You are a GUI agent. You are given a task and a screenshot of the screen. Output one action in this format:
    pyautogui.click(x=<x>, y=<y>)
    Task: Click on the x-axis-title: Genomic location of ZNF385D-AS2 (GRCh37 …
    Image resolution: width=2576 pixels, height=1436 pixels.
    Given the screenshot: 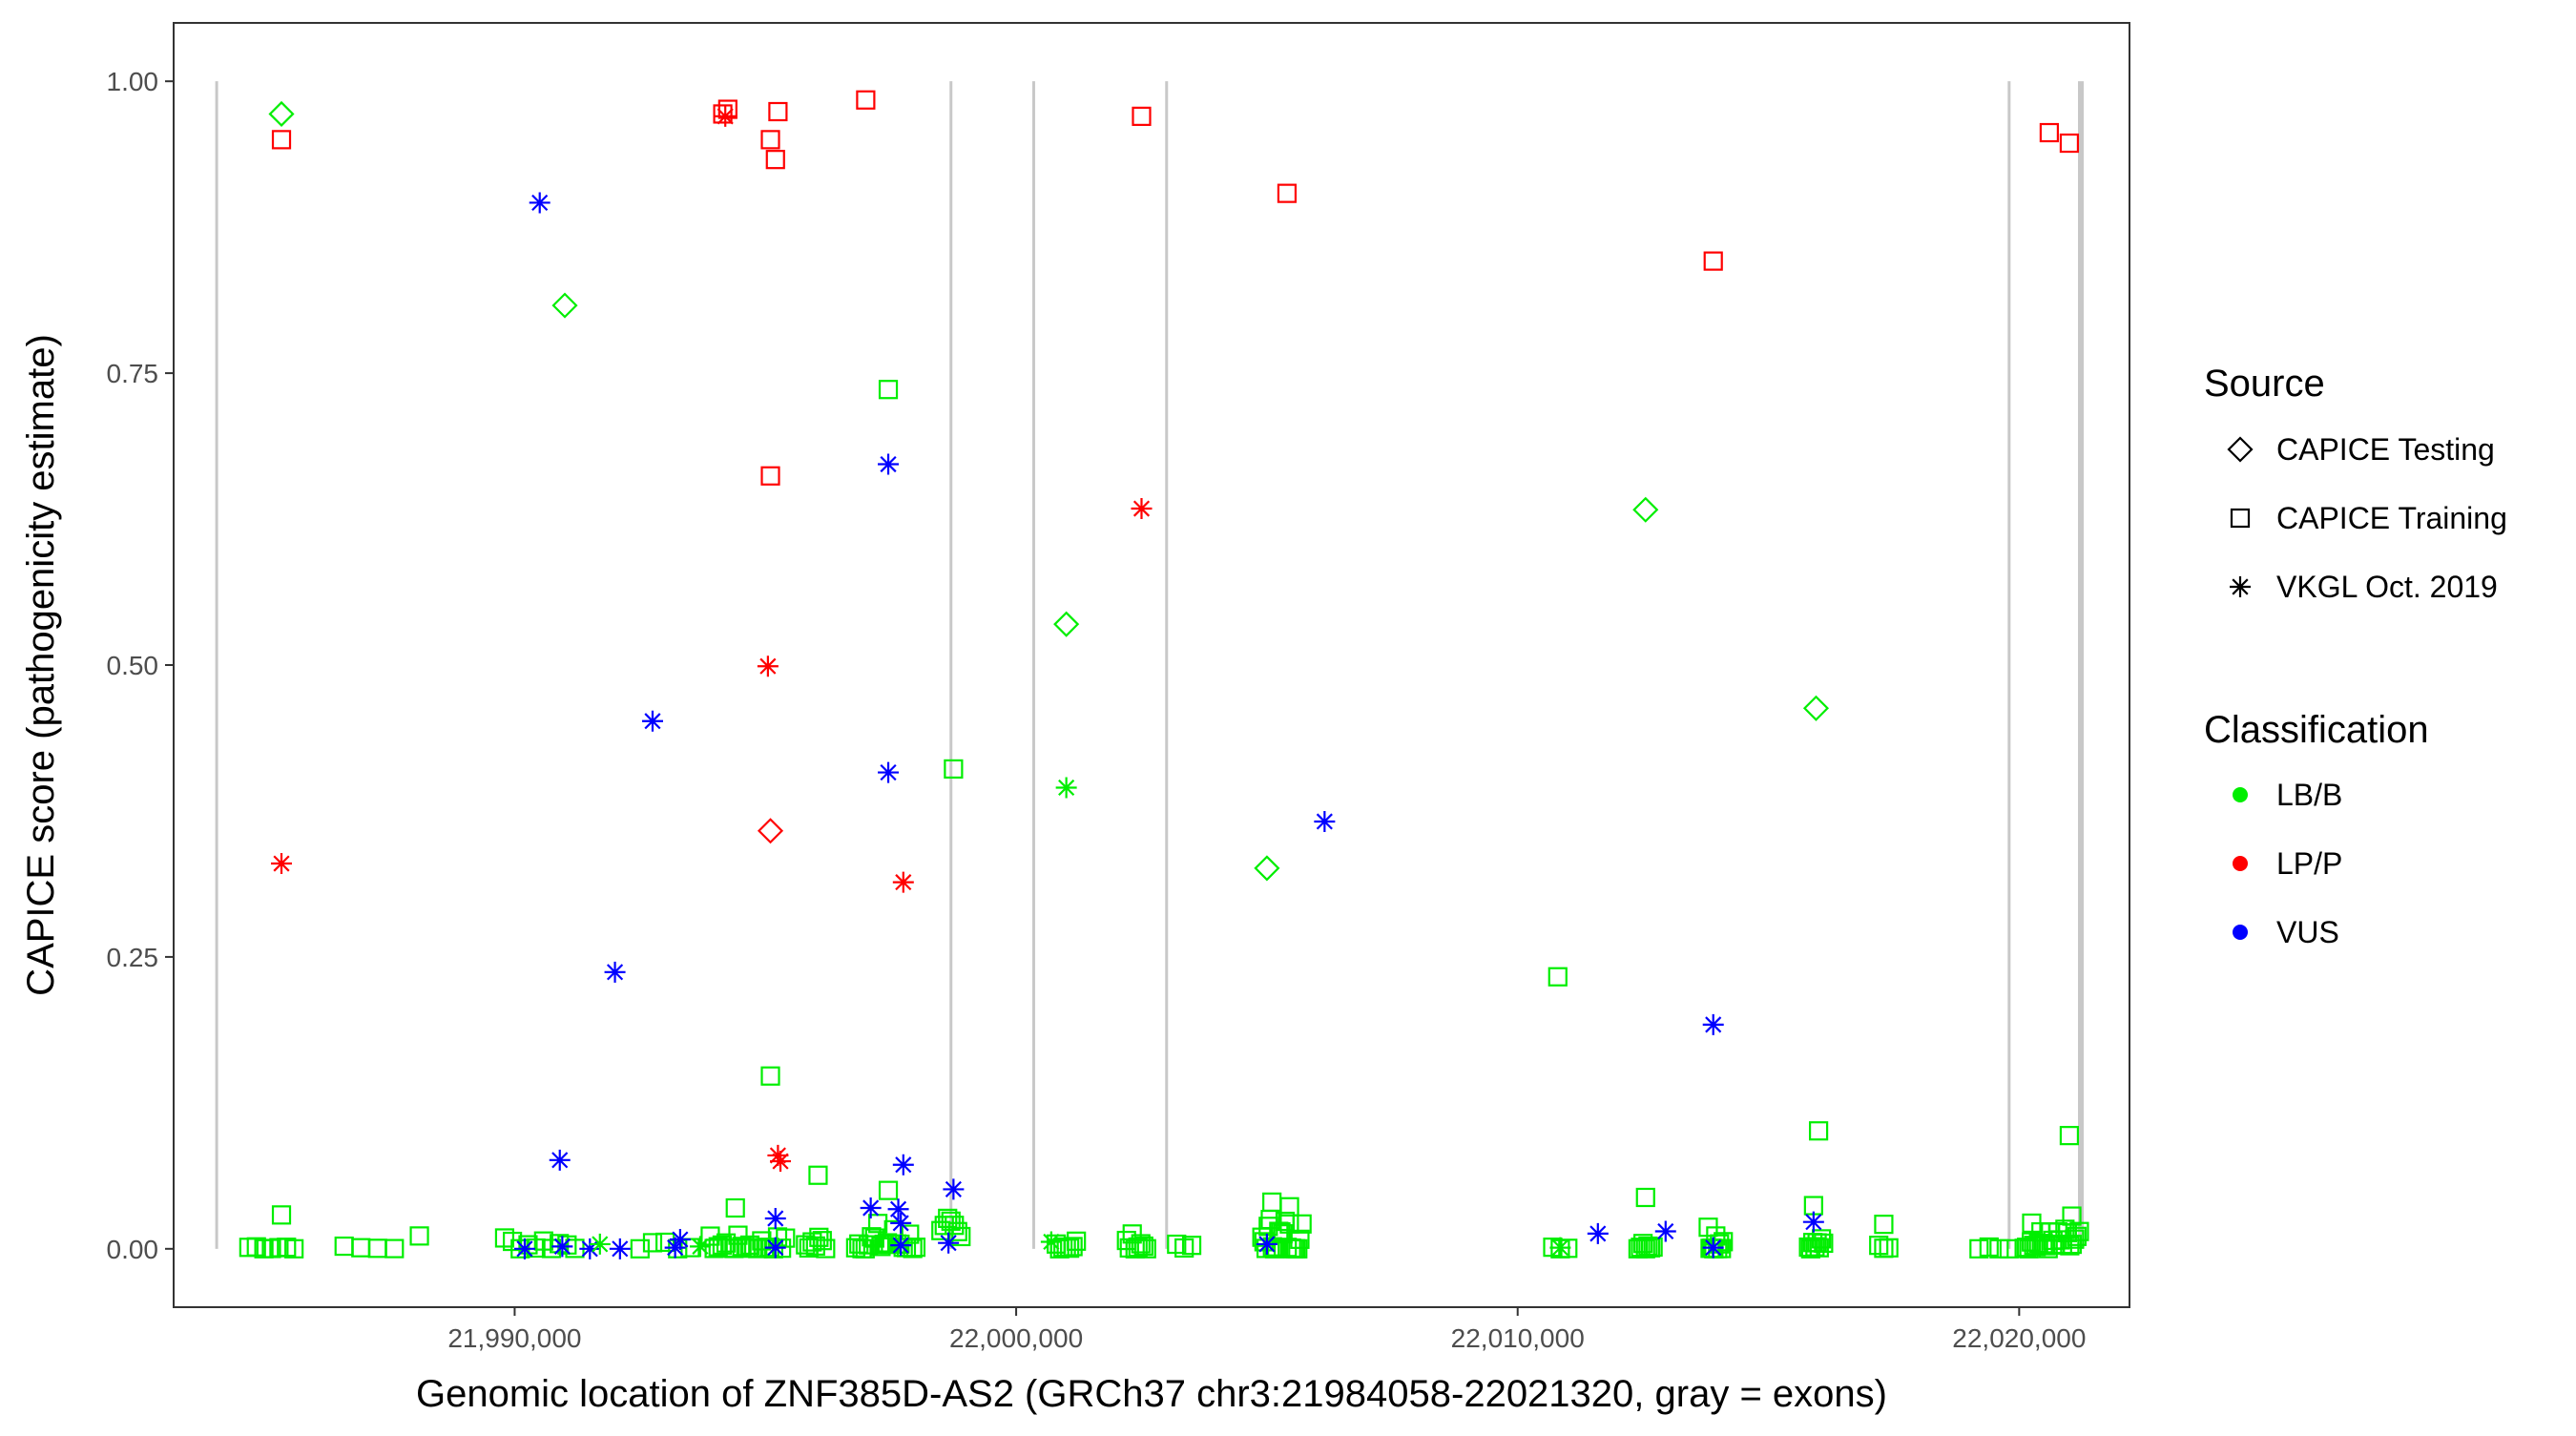 What is the action you would take?
    pyautogui.click(x=1151, y=1394)
    